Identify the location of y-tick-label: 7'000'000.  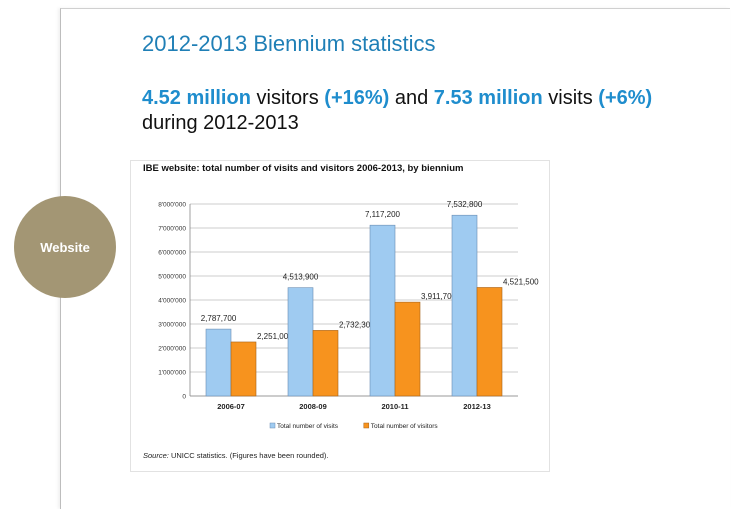
(172, 229).